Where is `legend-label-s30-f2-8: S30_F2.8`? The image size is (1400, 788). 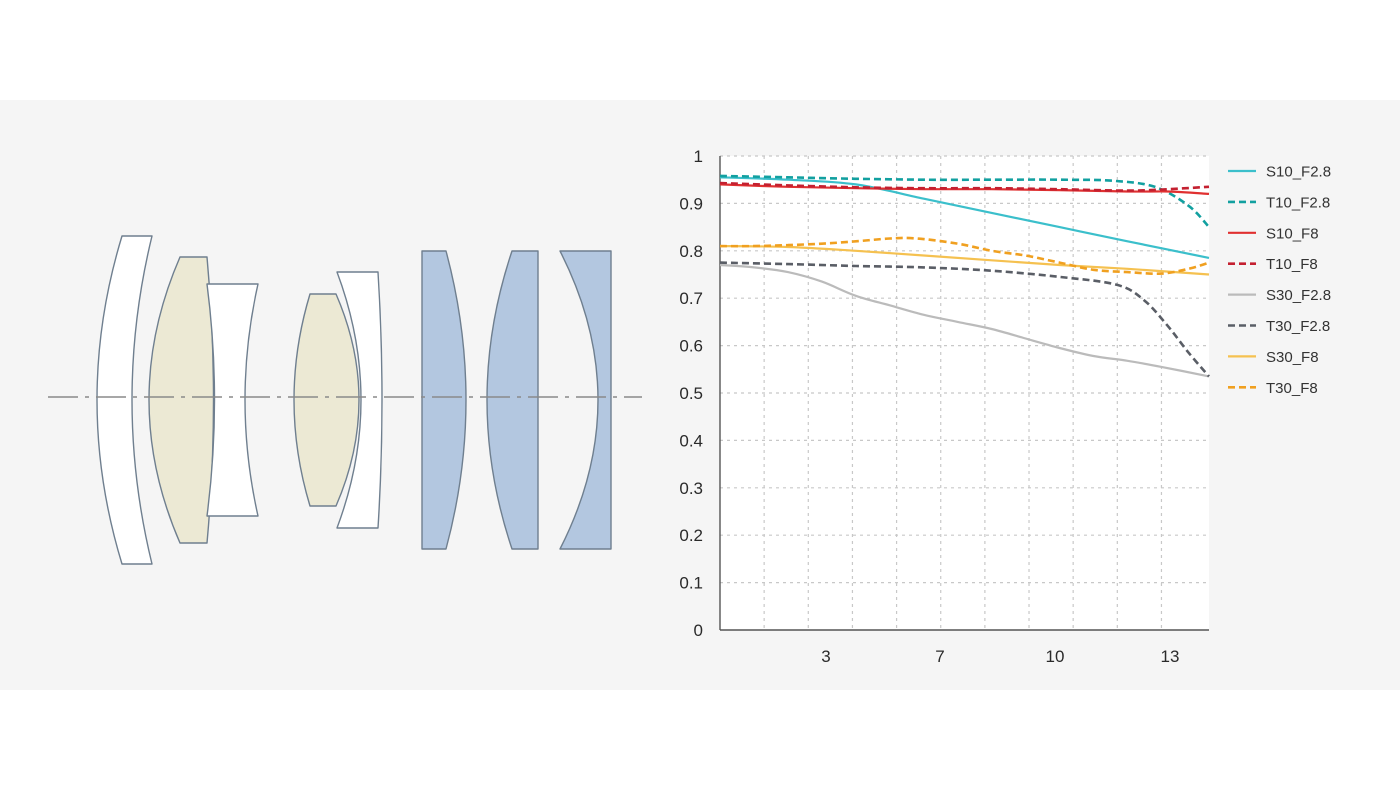
legend-label-s30-f2-8: S30_F2.8 is located at coordinates (1298, 295).